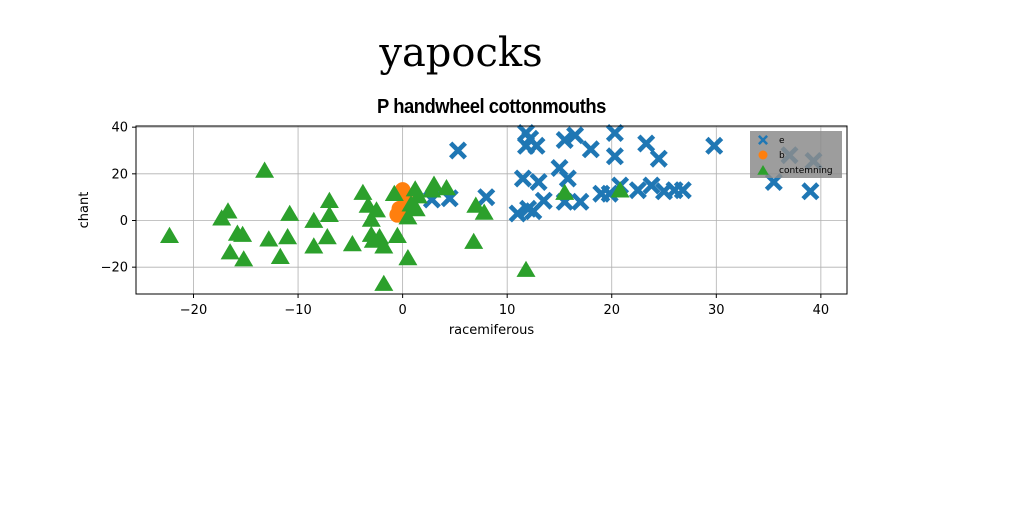  What do you see at coordinates (763, 155) in the screenshot?
I see `circle-marker-point` at bounding box center [763, 155].